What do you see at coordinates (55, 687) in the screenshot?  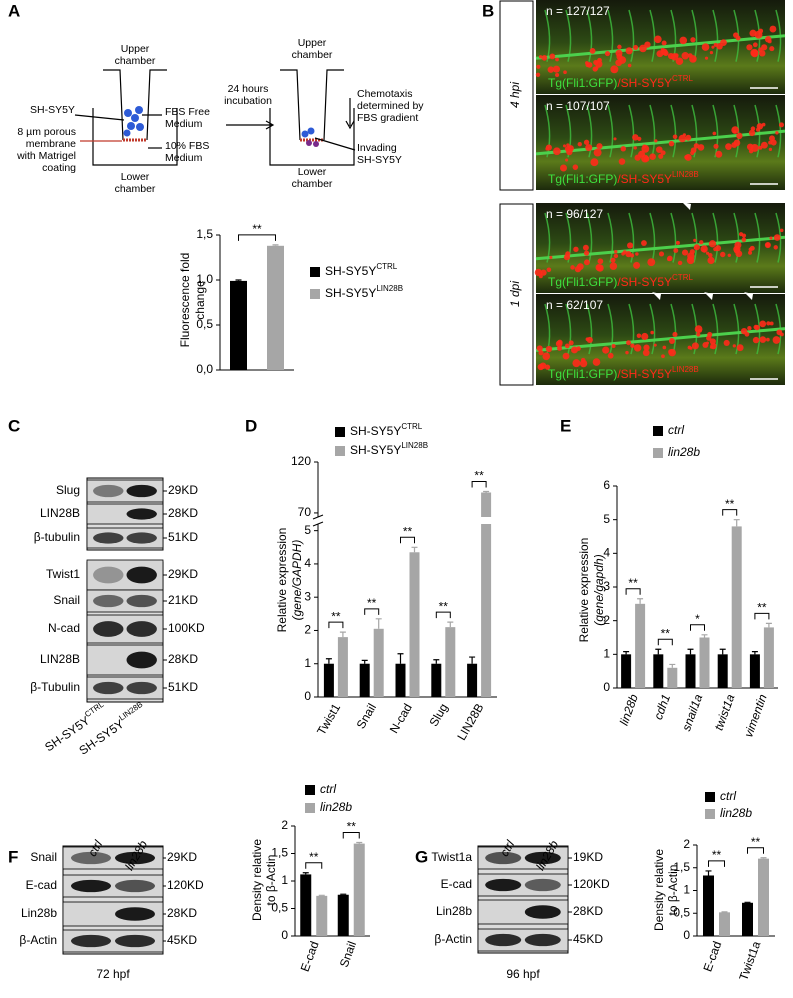 I see `protein-label: β-Tubulin` at bounding box center [55, 687].